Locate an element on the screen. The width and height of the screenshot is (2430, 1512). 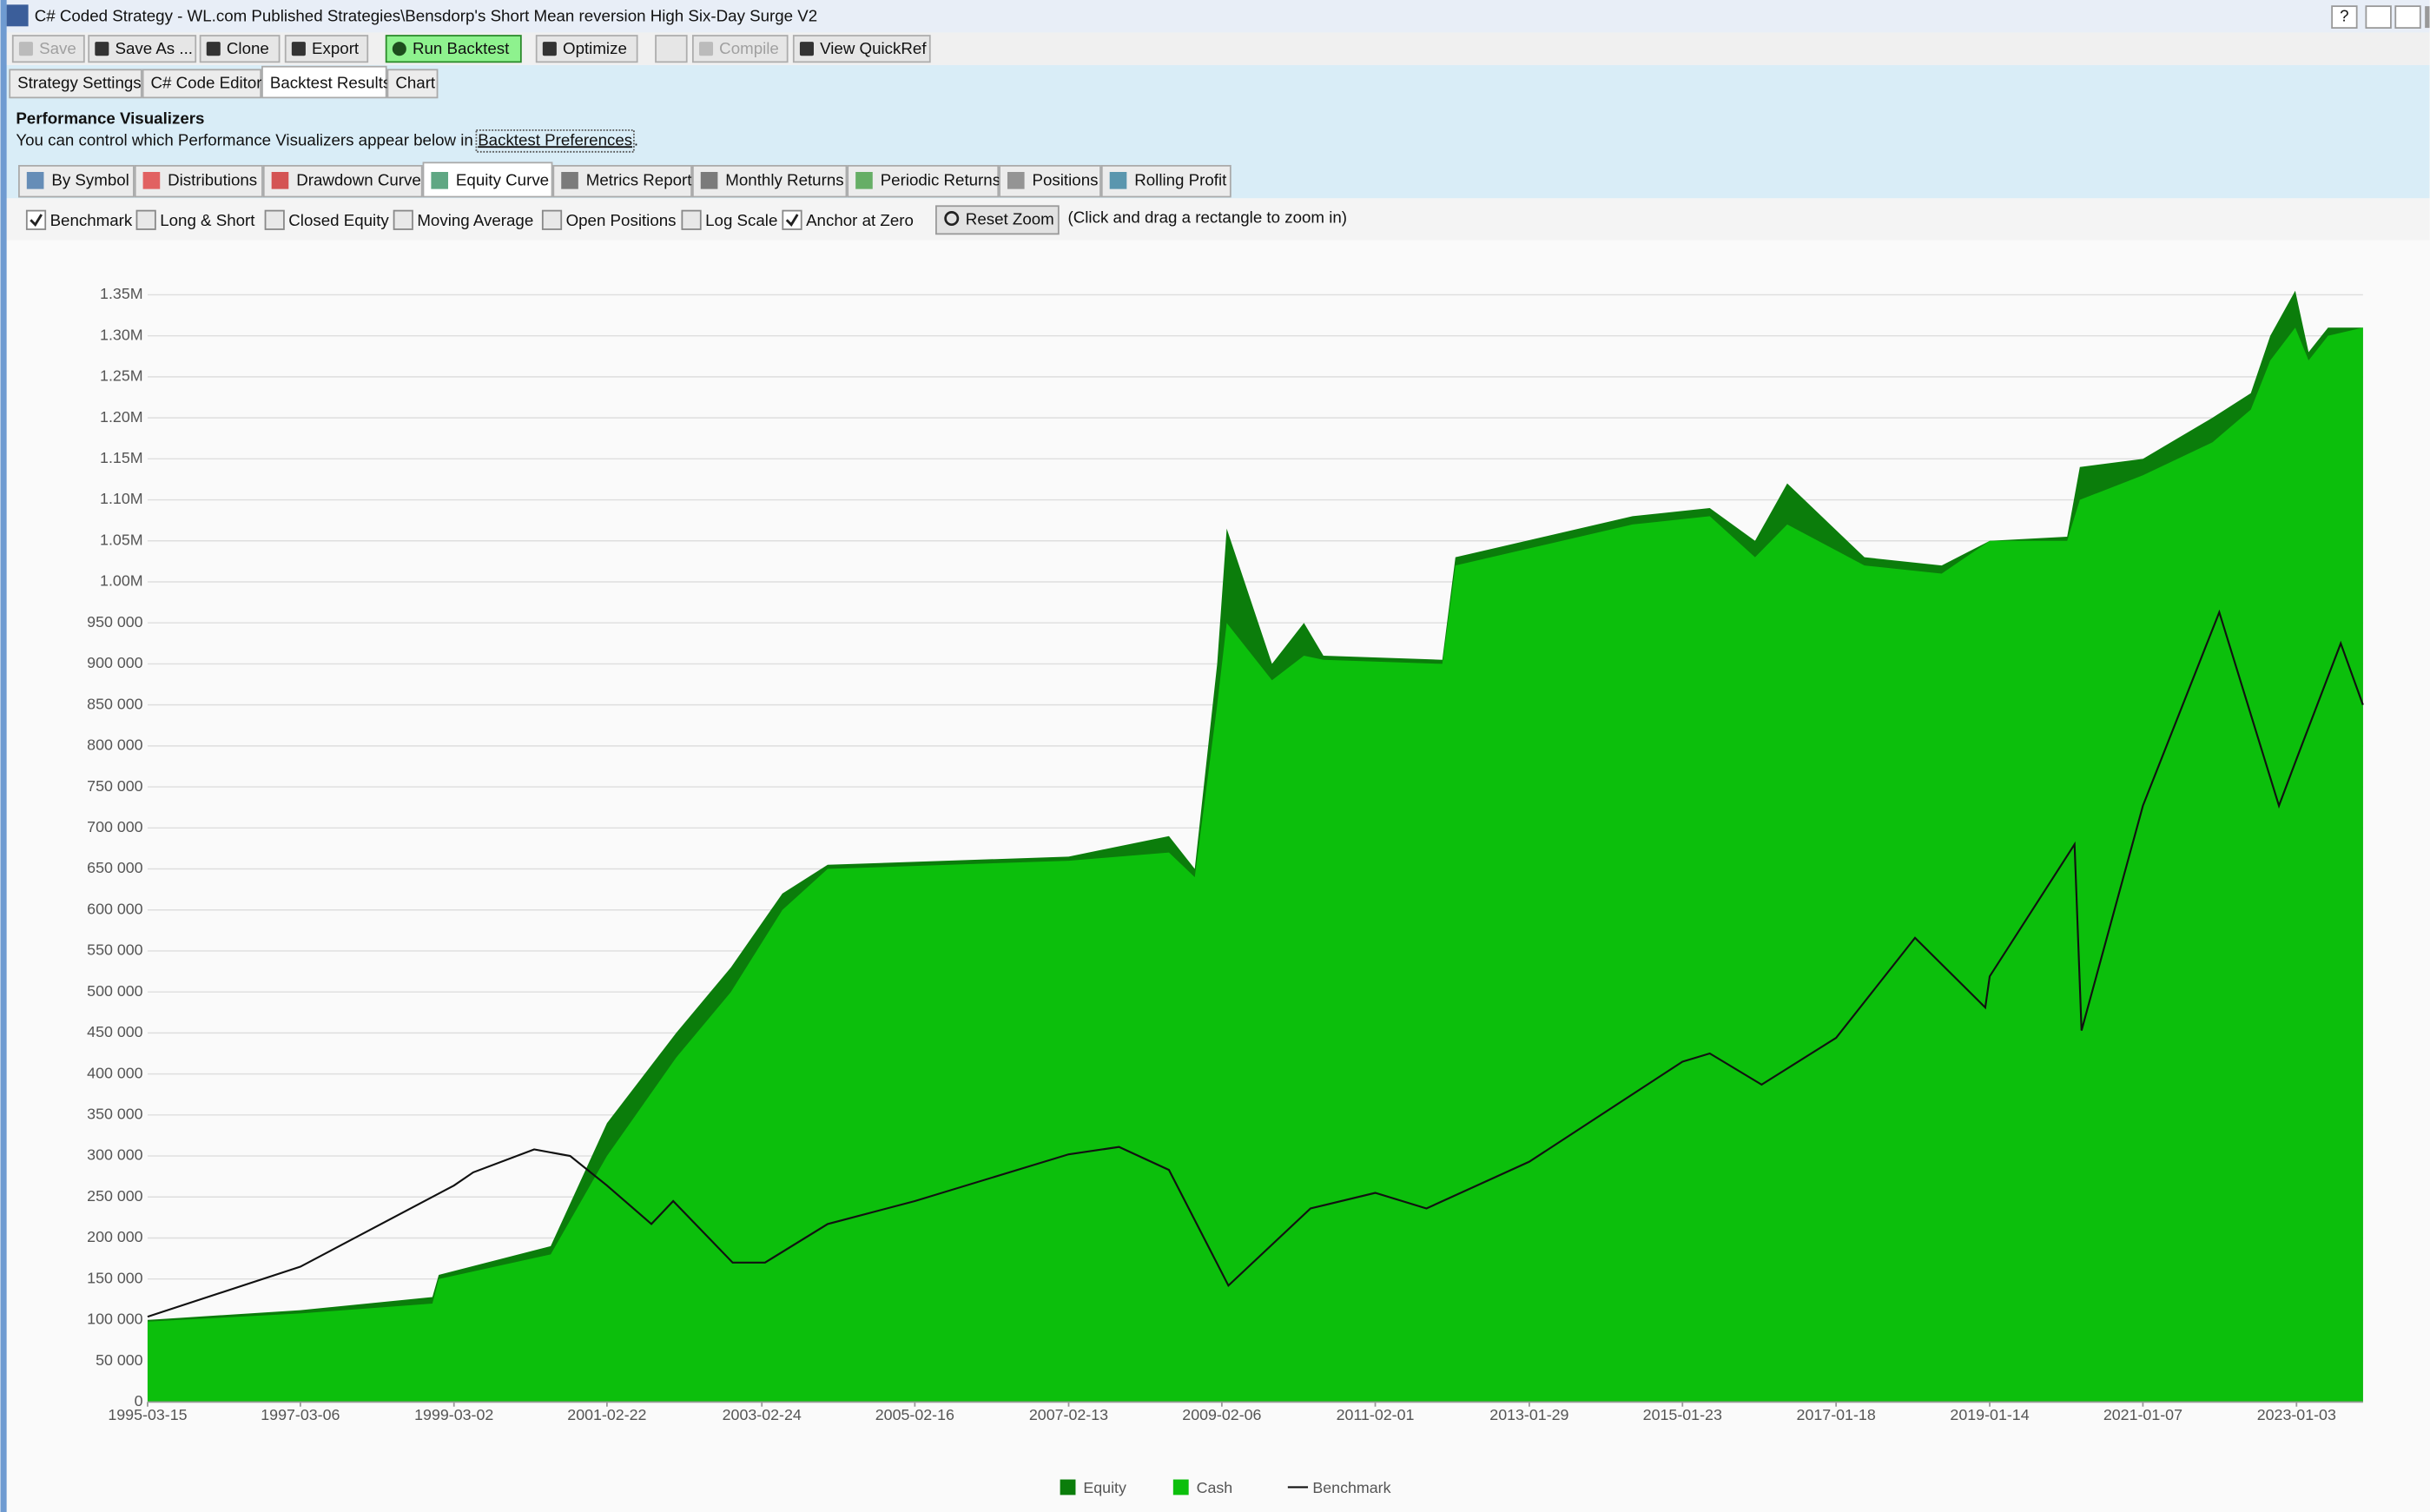
visualizer-label: Positions is located at coordinates (1066, 180).